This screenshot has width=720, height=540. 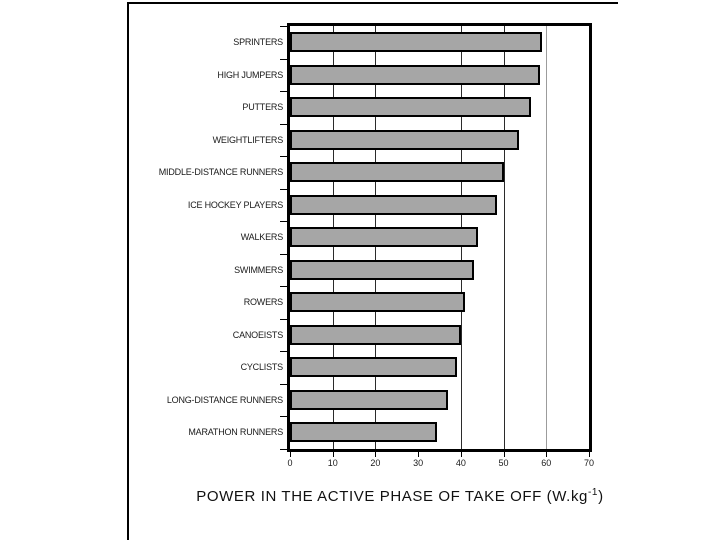 What do you see at coordinates (258, 269) in the screenshot?
I see `category-label: SWIMMERS` at bounding box center [258, 269].